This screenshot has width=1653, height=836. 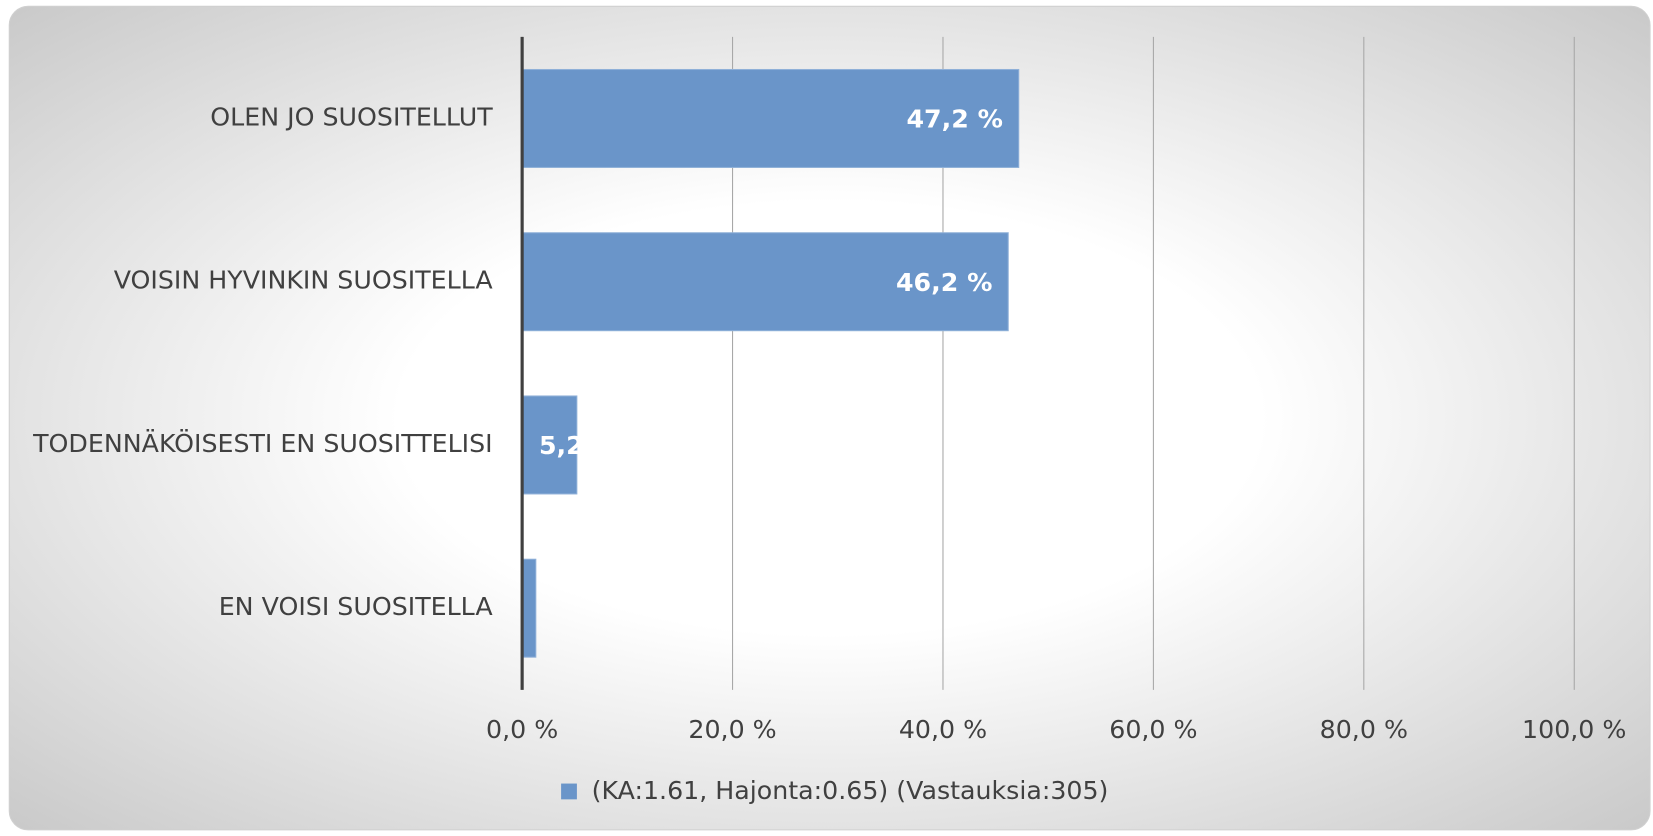 What do you see at coordinates (1364, 729) in the screenshot?
I see `x-tick-label: 80,0 %` at bounding box center [1364, 729].